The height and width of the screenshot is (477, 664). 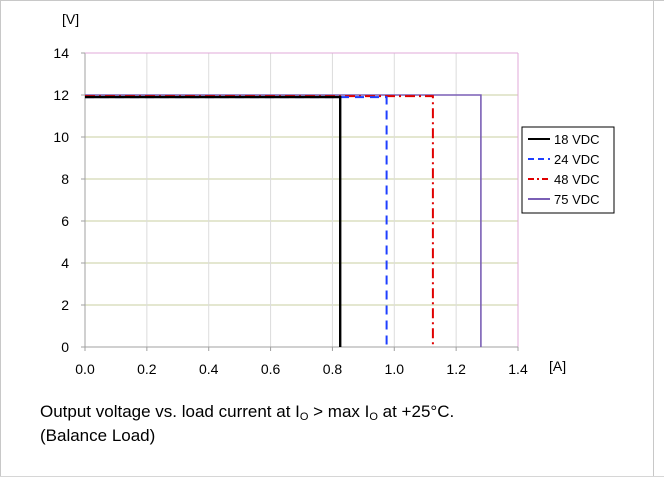 What do you see at coordinates (577, 179) in the screenshot?
I see `legend-label: 48 VDC` at bounding box center [577, 179].